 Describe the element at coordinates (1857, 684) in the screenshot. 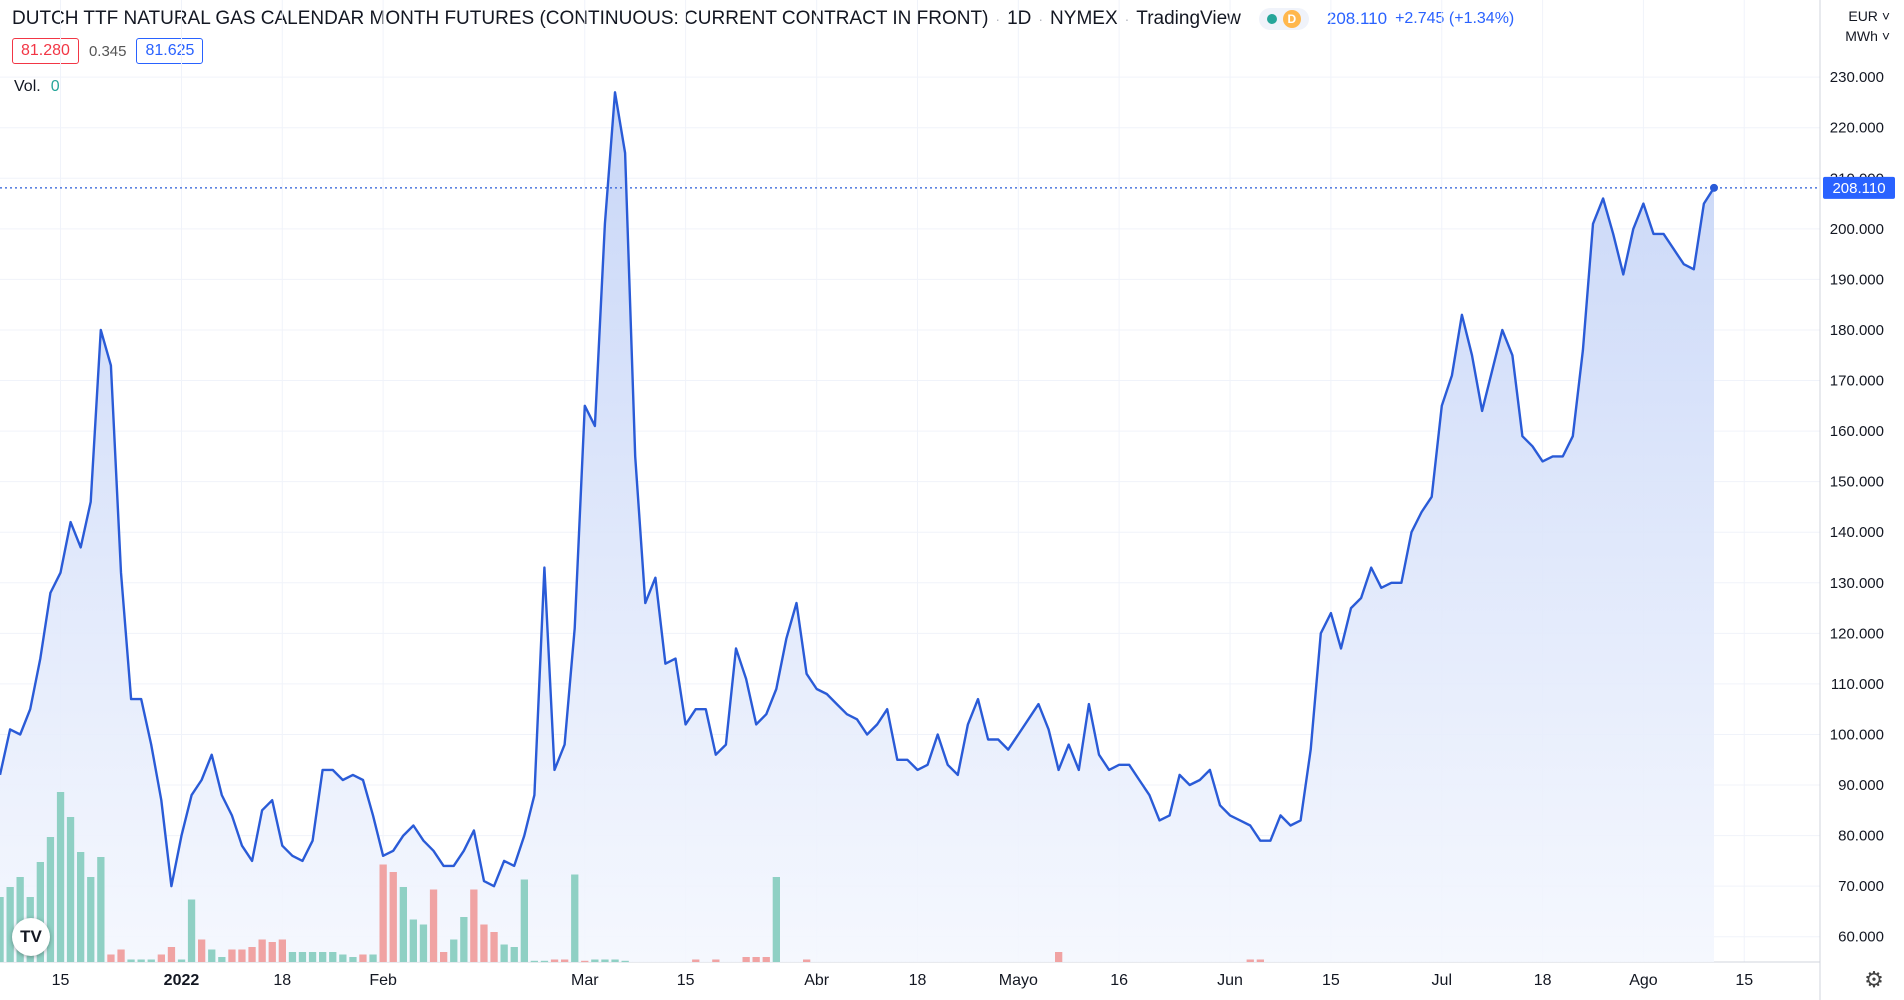

I see `y-tick-label: 110.000` at that location.